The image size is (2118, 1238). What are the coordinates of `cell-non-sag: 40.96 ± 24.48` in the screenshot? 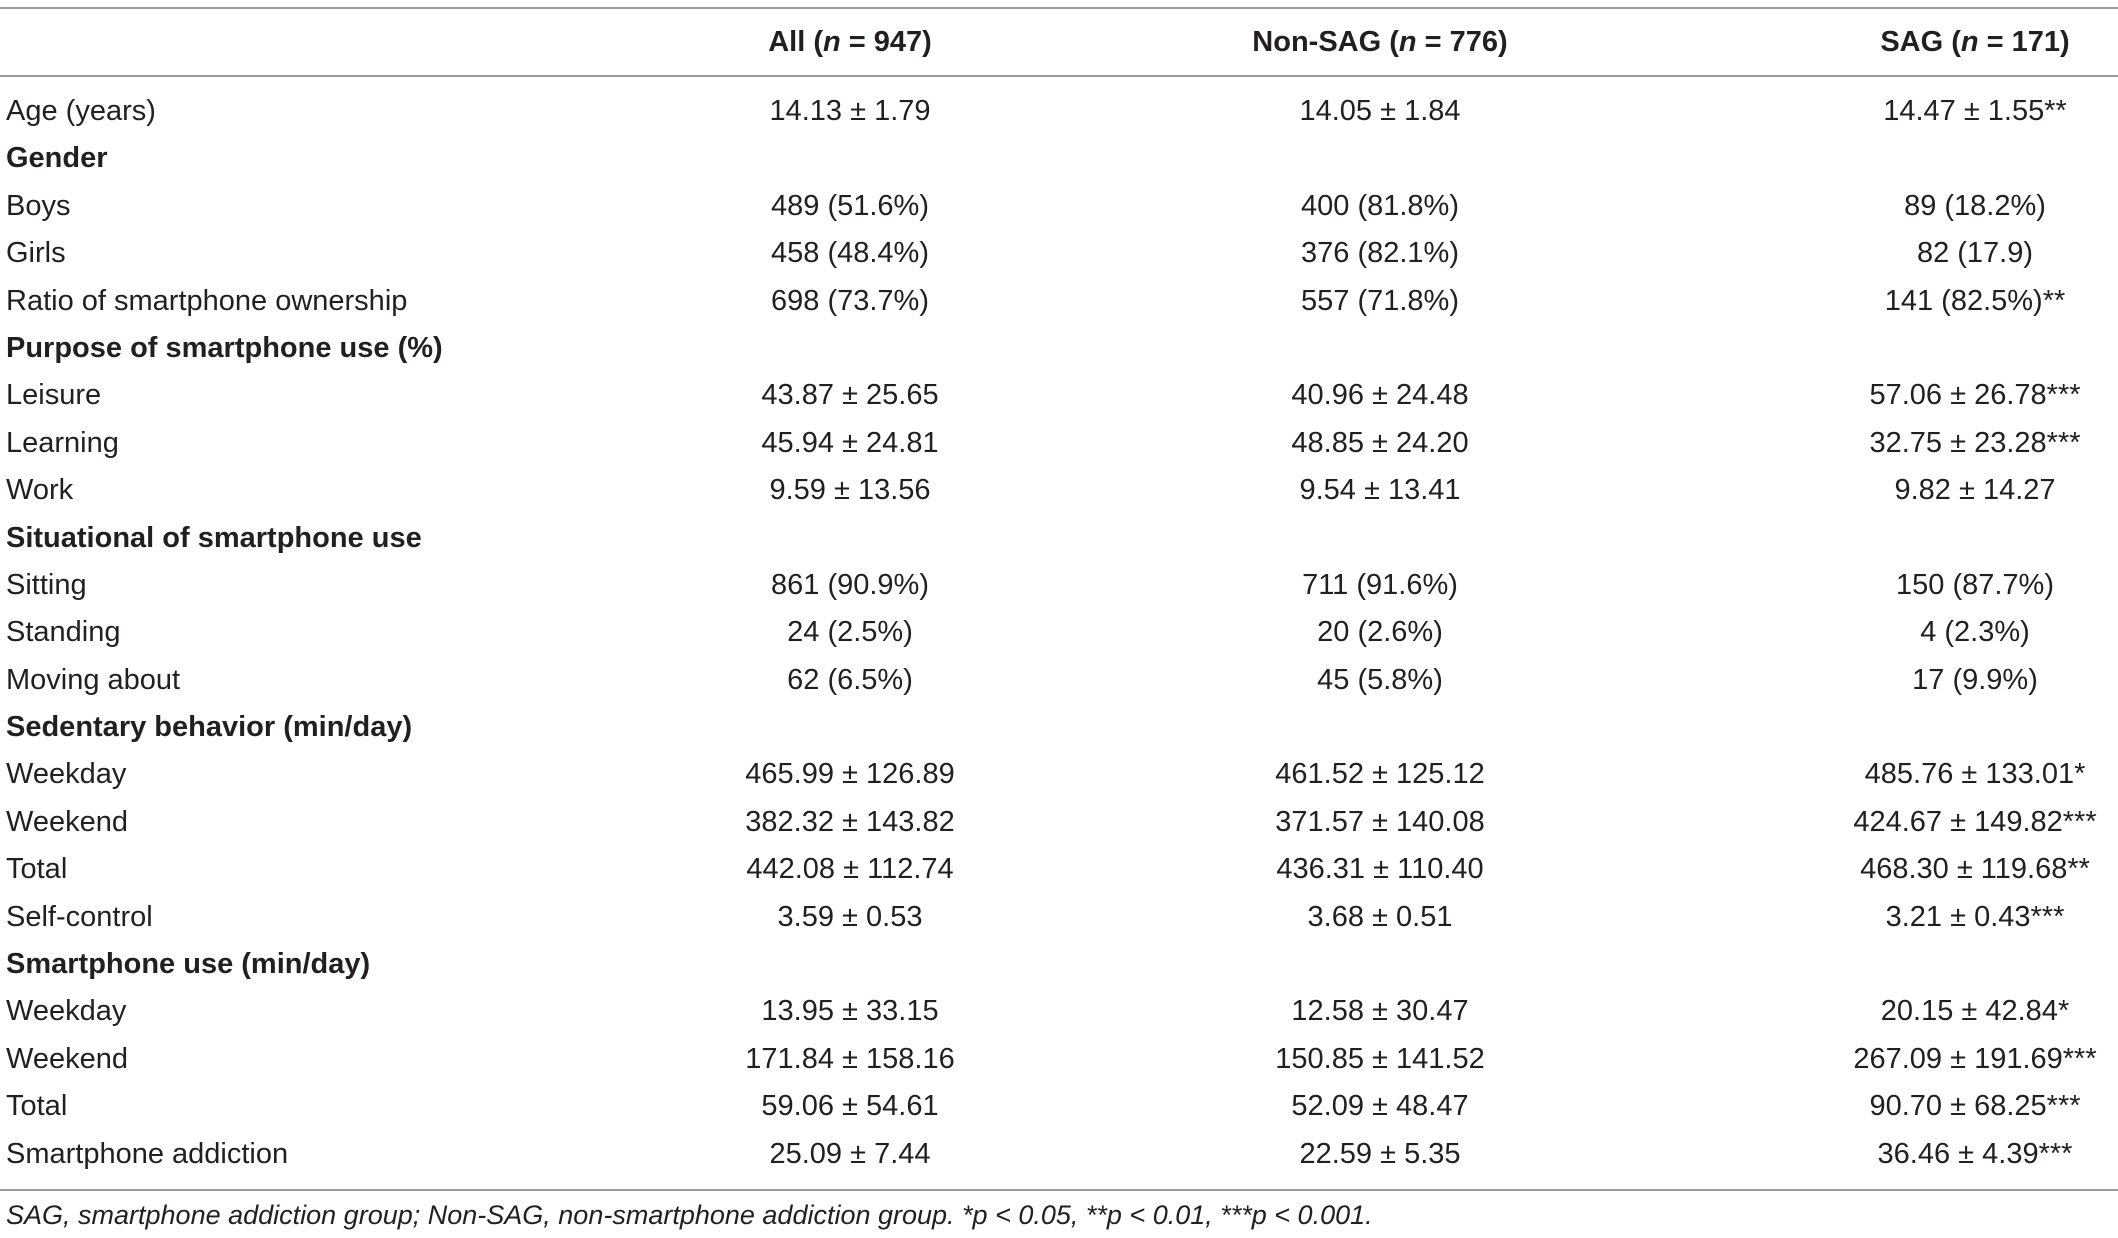 It's located at (1380, 395).